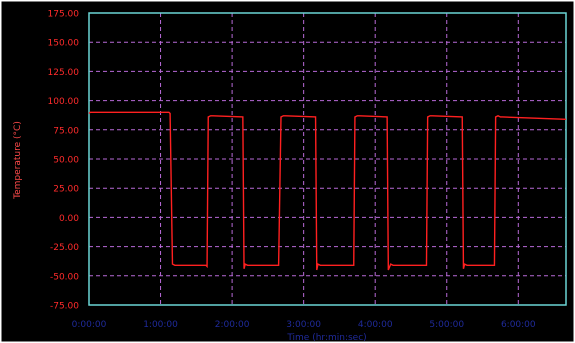  What do you see at coordinates (64, 248) in the screenshot?
I see `y-tick-label: -25.00` at bounding box center [64, 248].